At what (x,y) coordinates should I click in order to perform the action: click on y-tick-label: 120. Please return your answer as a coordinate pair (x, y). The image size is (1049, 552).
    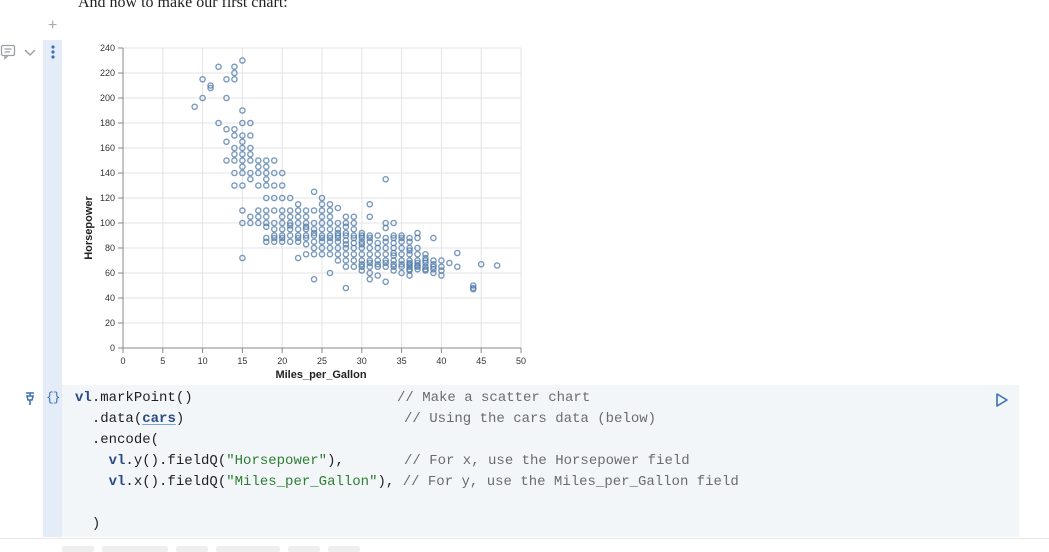
    Looking at the image, I should click on (107, 198).